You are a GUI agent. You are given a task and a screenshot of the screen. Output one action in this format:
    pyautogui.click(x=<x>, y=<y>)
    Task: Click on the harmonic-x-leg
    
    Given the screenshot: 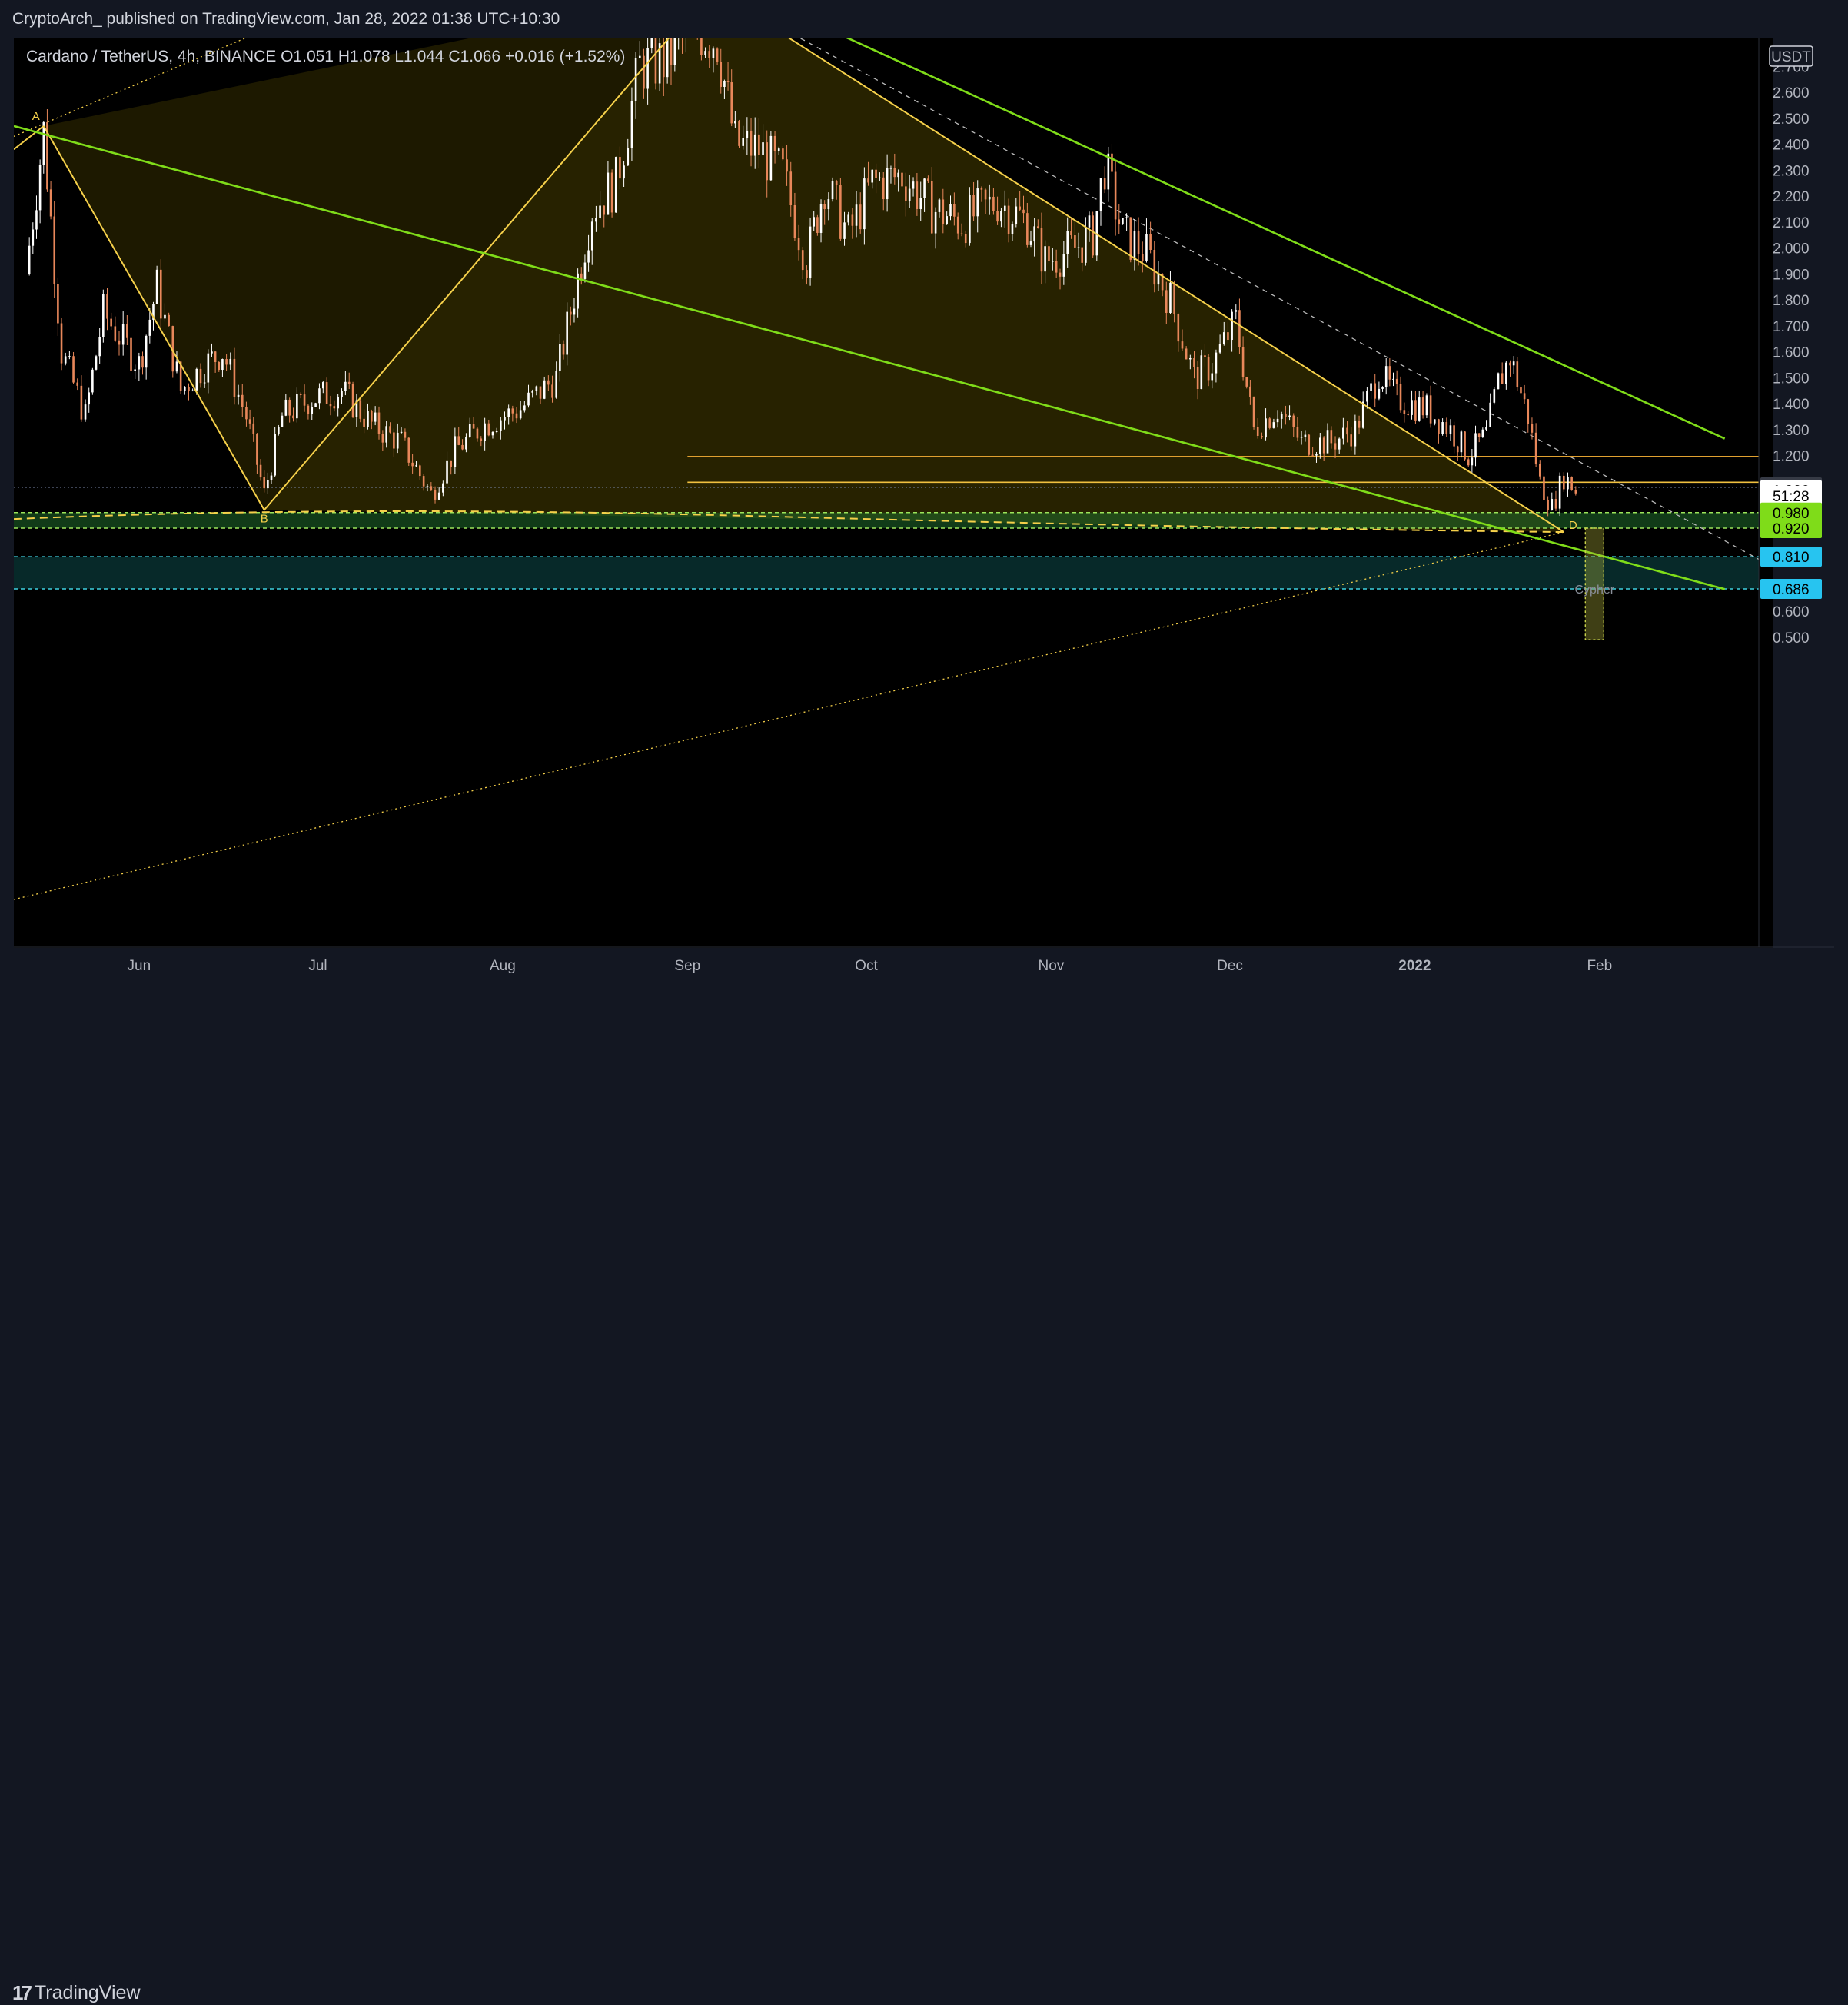 What is the action you would take?
    pyautogui.click(x=29, y=138)
    